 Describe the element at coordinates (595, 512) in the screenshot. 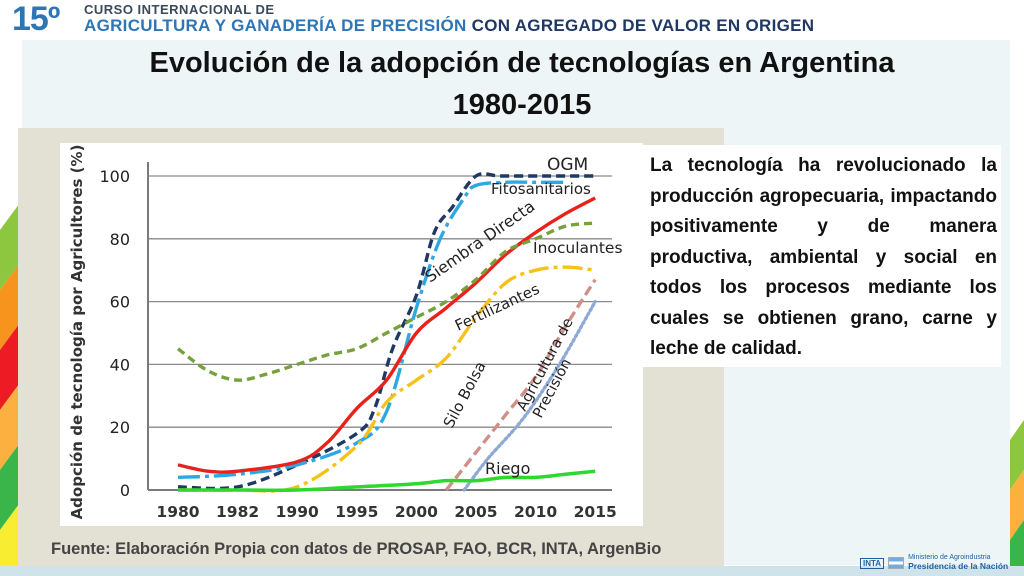

I see `x-tick-label-2015: 2015` at that location.